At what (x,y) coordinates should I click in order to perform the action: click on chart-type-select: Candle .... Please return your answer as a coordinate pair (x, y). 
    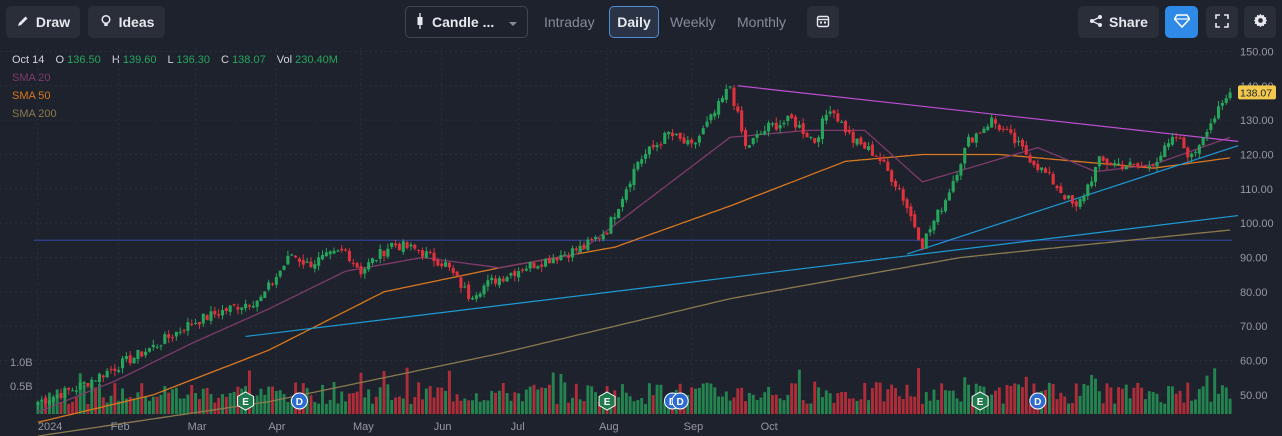
    Looking at the image, I should click on (466, 22).